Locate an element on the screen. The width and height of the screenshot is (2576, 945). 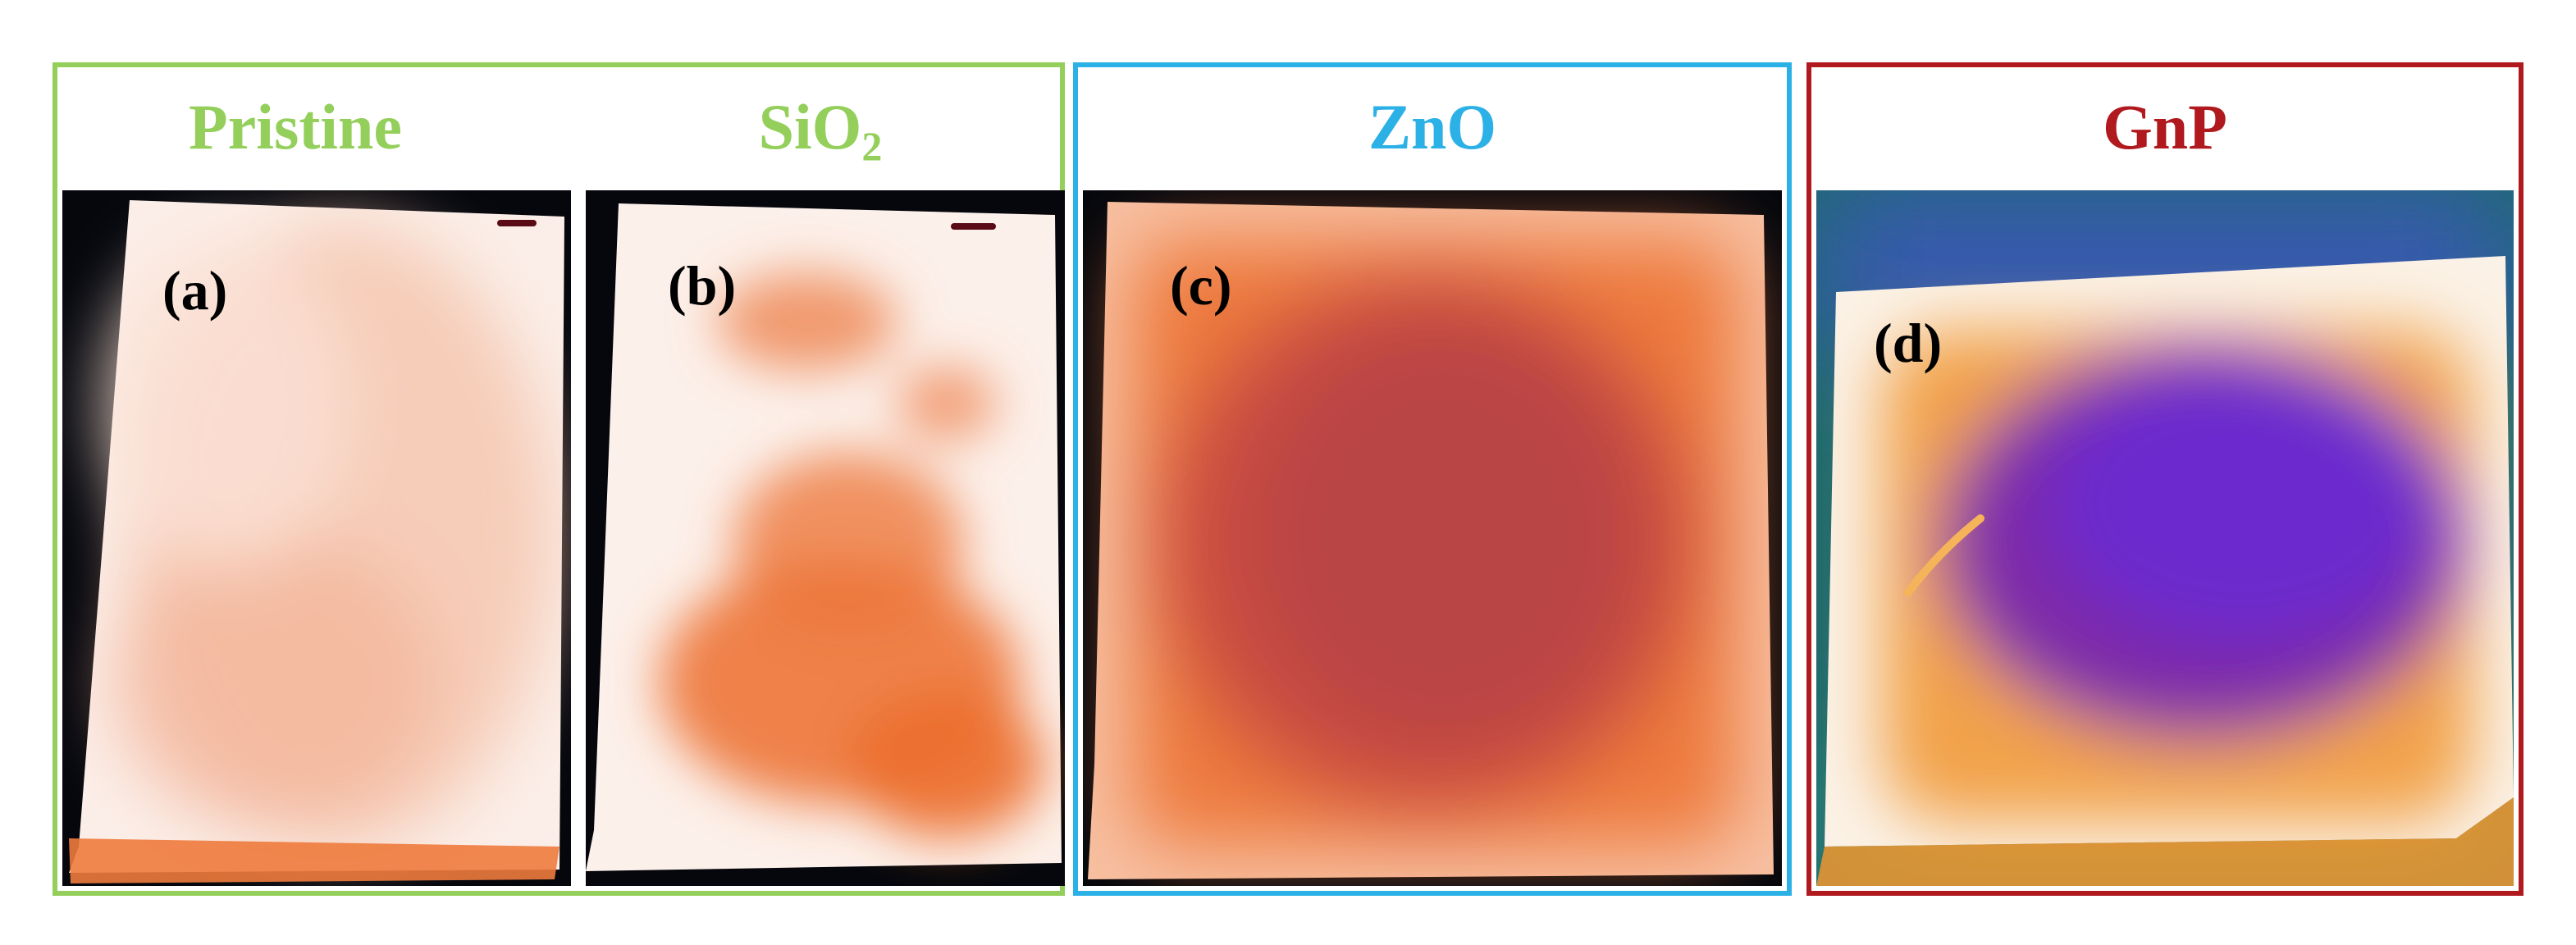
panel-label-b: (b) is located at coordinates (703, 285).